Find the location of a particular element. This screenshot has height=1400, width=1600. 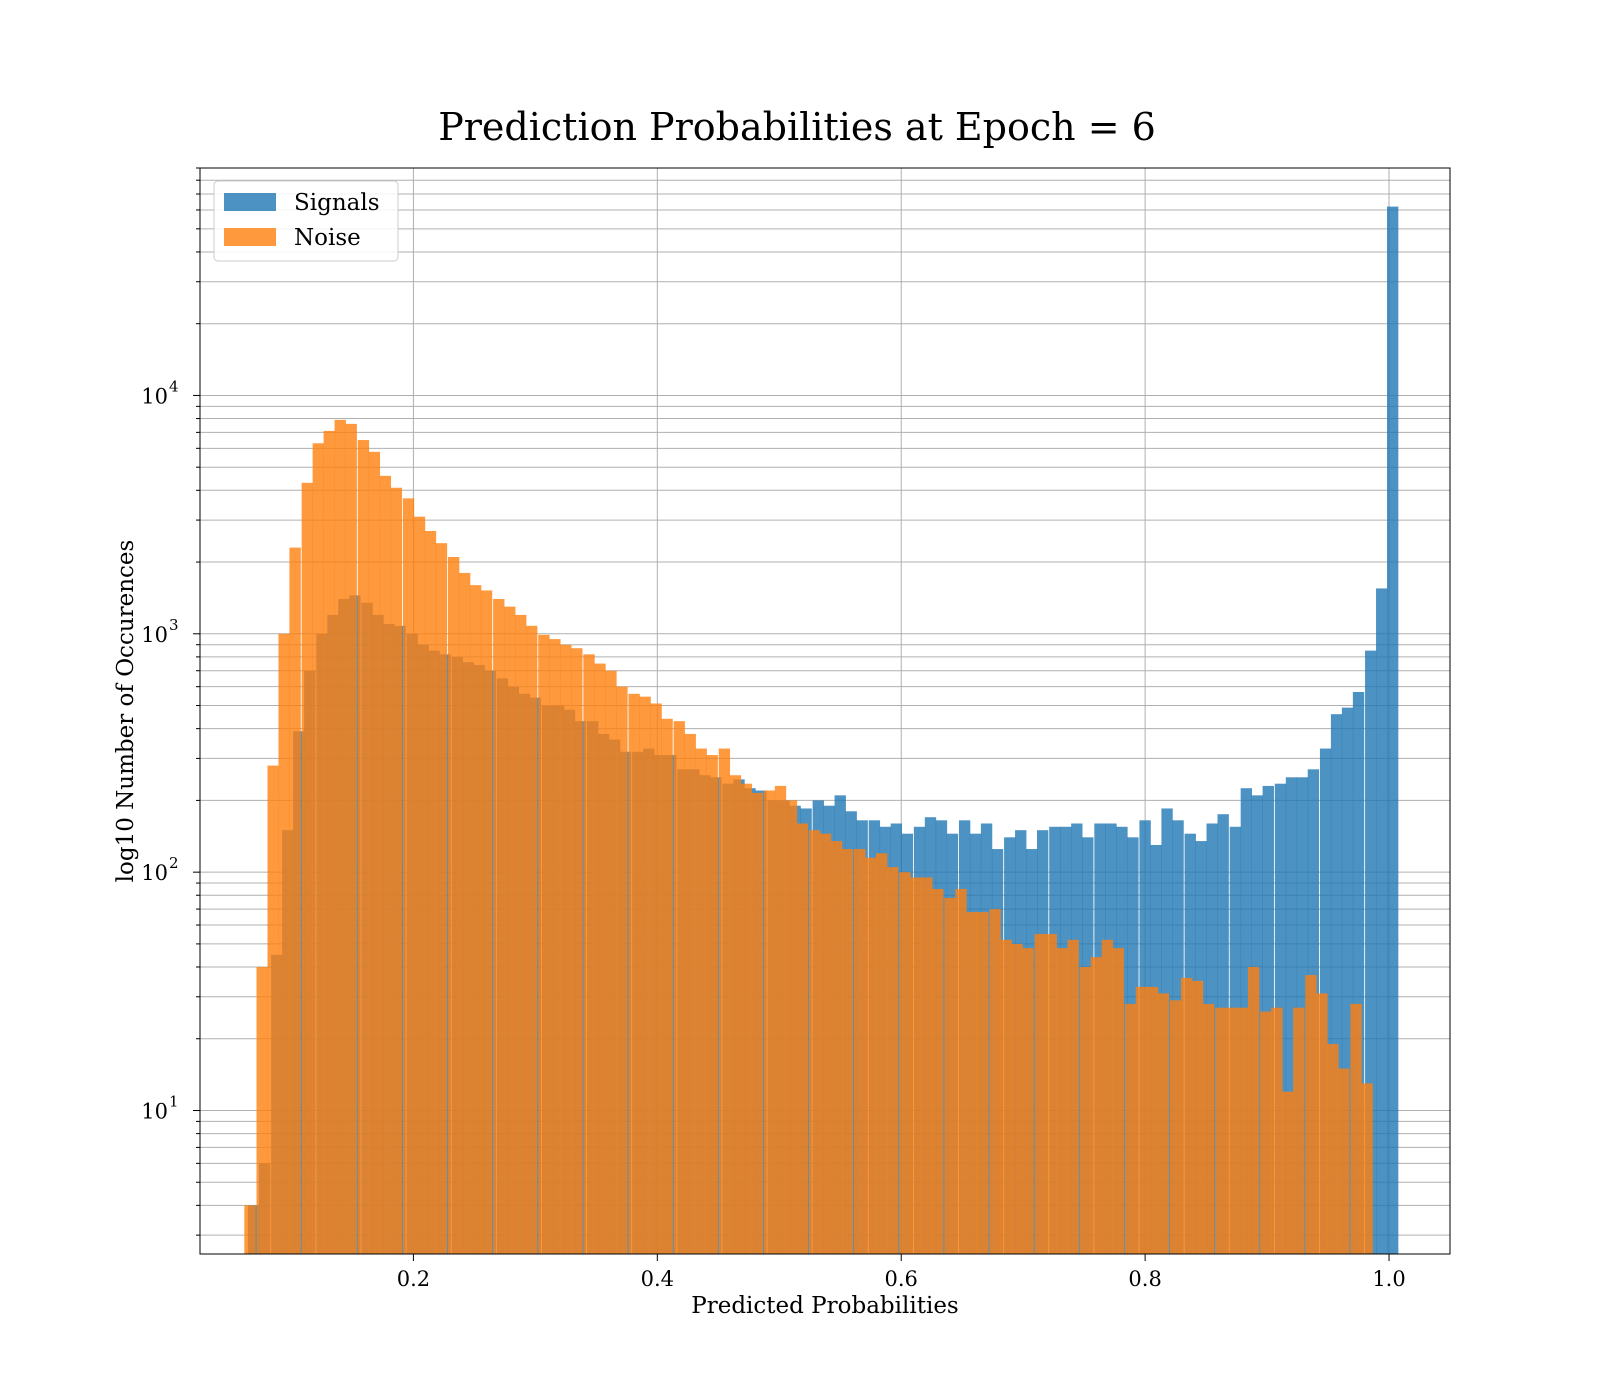

legend-label-noise: Noise is located at coordinates (327, 238).